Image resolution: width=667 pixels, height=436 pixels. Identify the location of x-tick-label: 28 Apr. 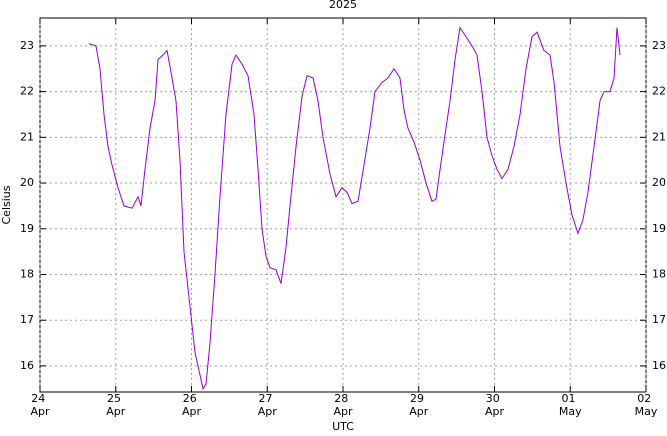
(343, 405).